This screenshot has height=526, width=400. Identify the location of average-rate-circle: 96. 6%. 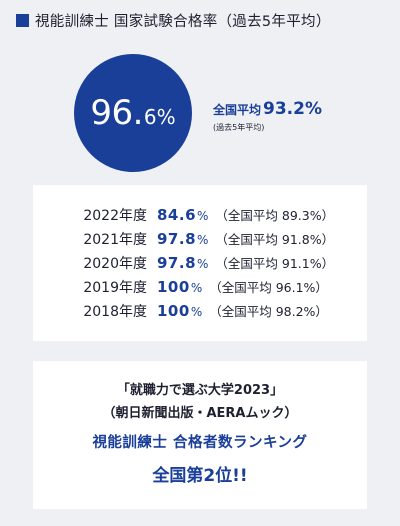
(133, 113).